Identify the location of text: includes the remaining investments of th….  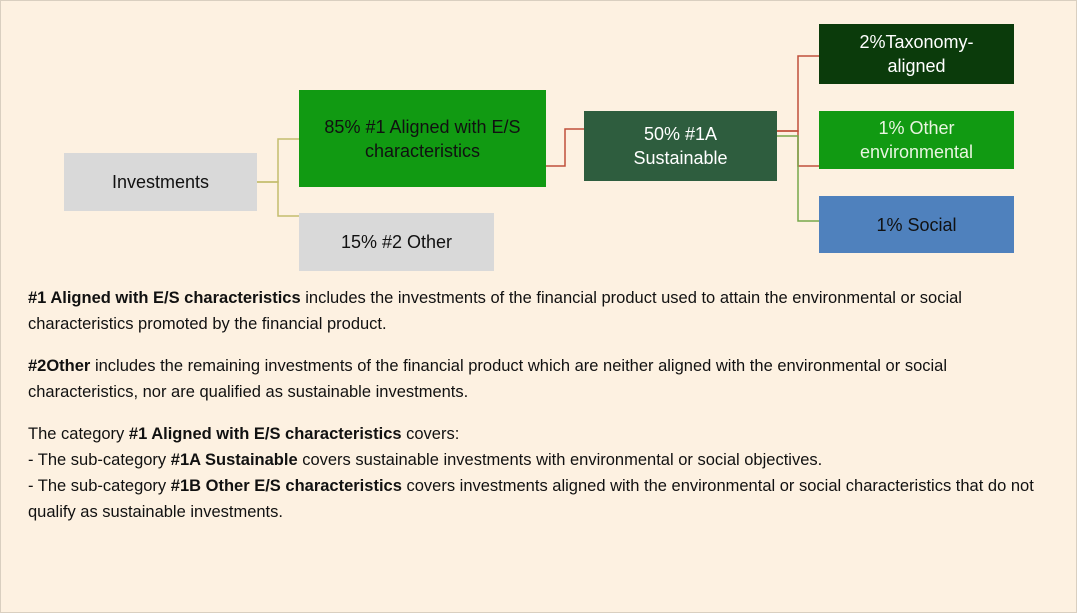
(487, 379).